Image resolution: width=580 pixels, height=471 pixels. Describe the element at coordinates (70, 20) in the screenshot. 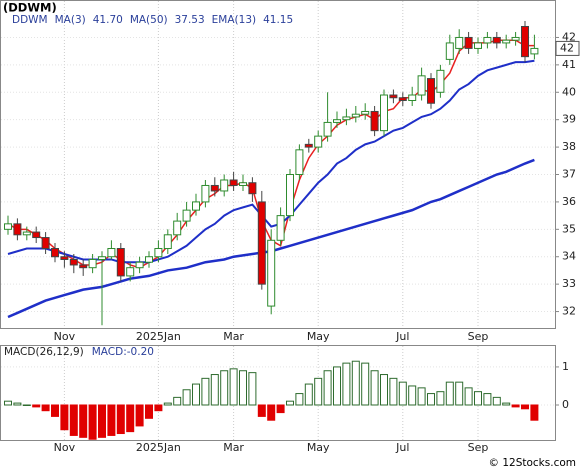

I see `legend-name: MA(3)` at that location.